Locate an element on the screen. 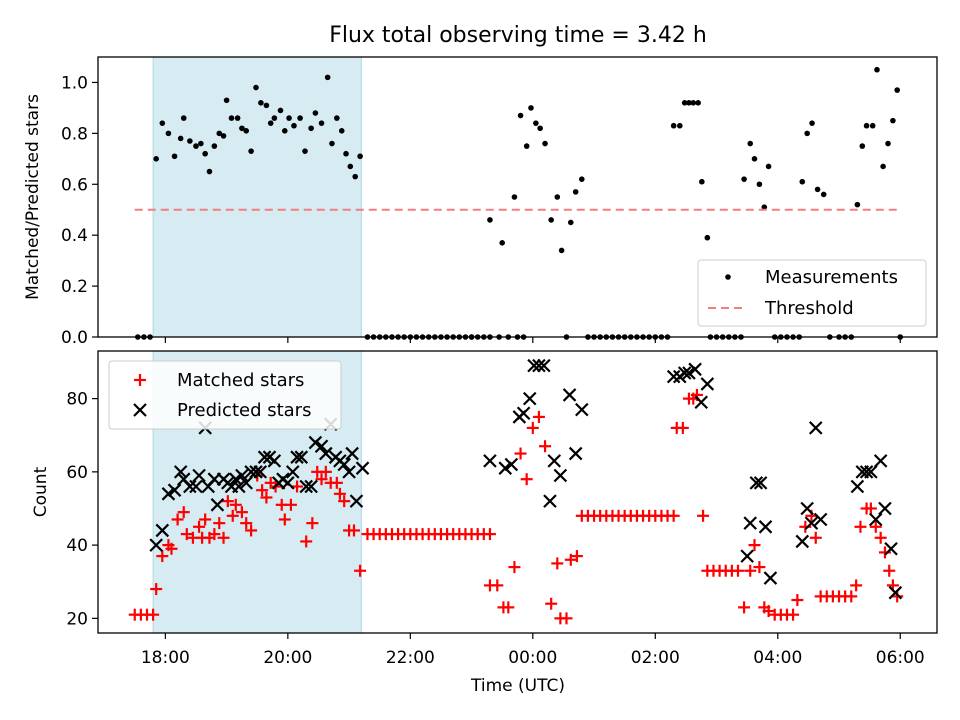 This screenshot has height=720, width=960. top-y-tick-label: 1.0 is located at coordinates (74, 83).